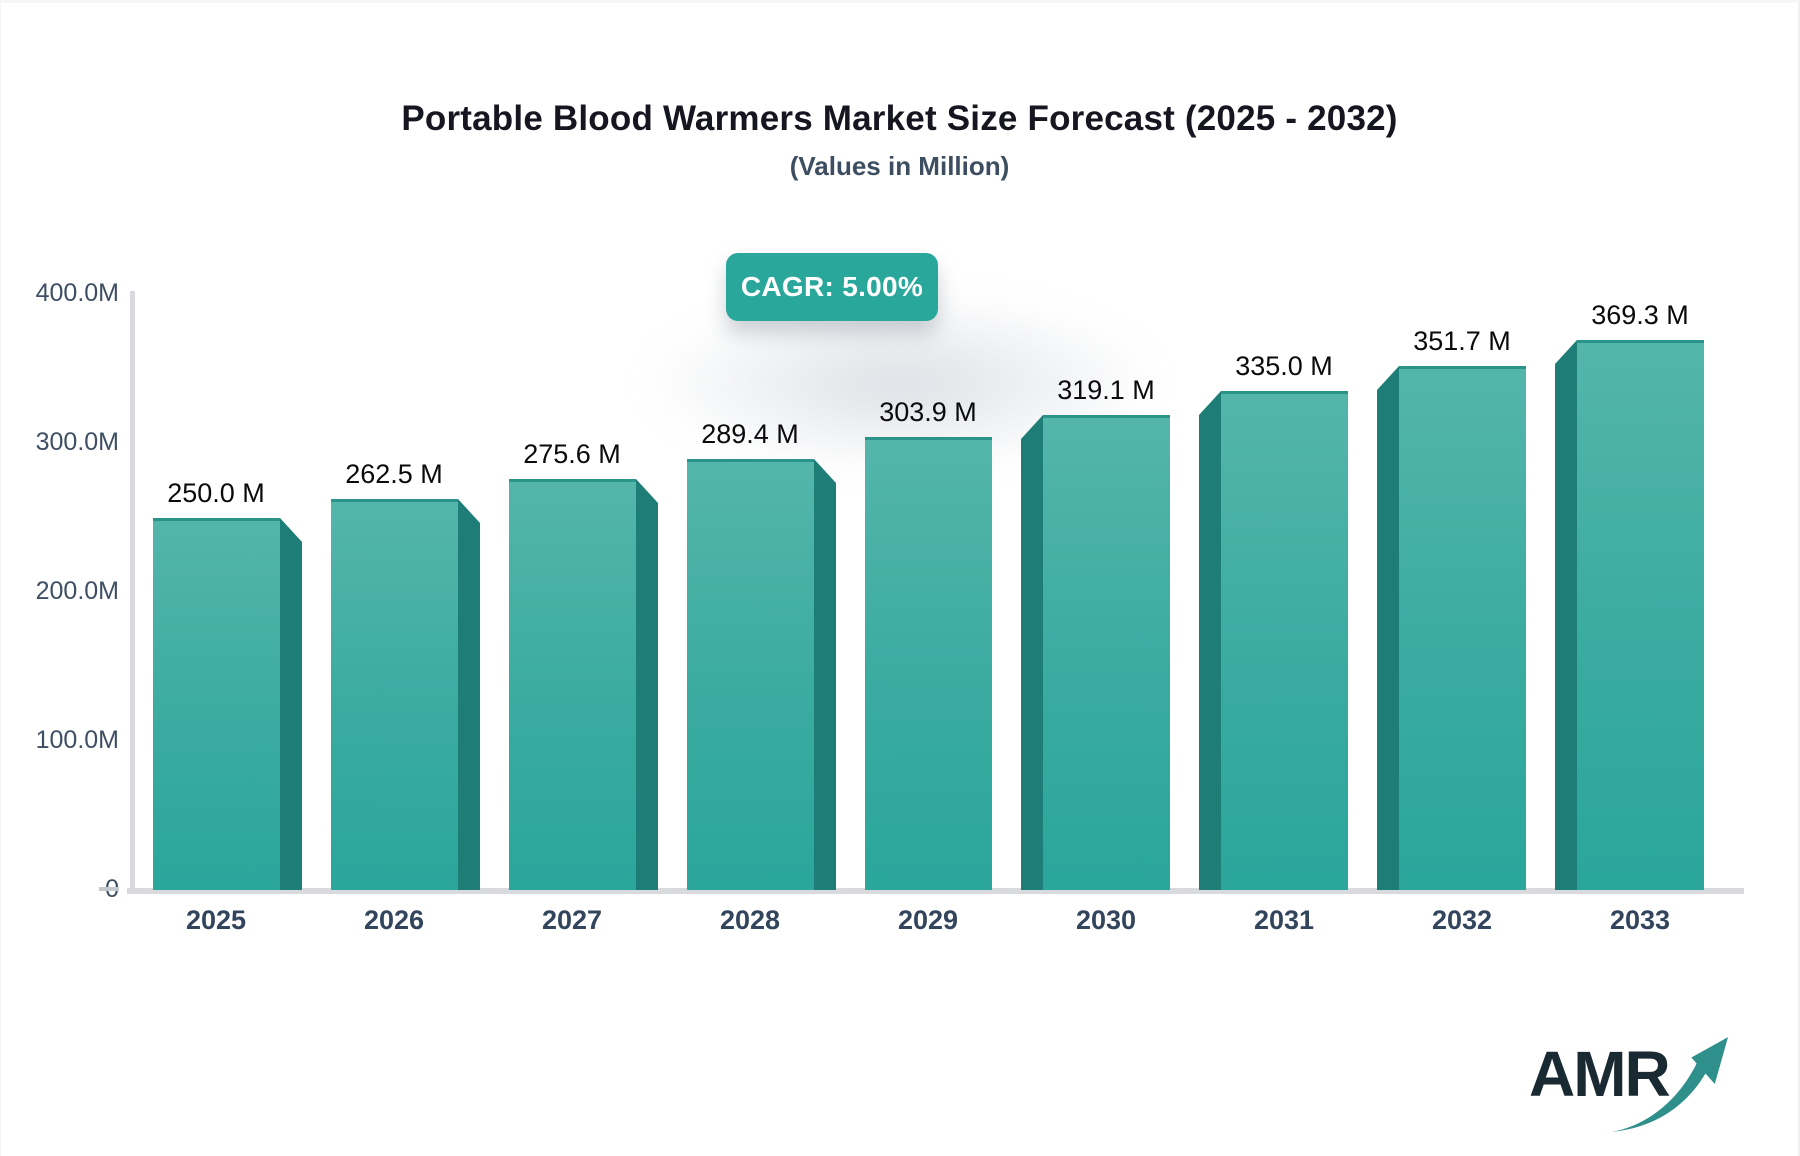 This screenshot has height=1156, width=1800. What do you see at coordinates (1032, 652) in the screenshot?
I see `bar-3d-side-2030` at bounding box center [1032, 652].